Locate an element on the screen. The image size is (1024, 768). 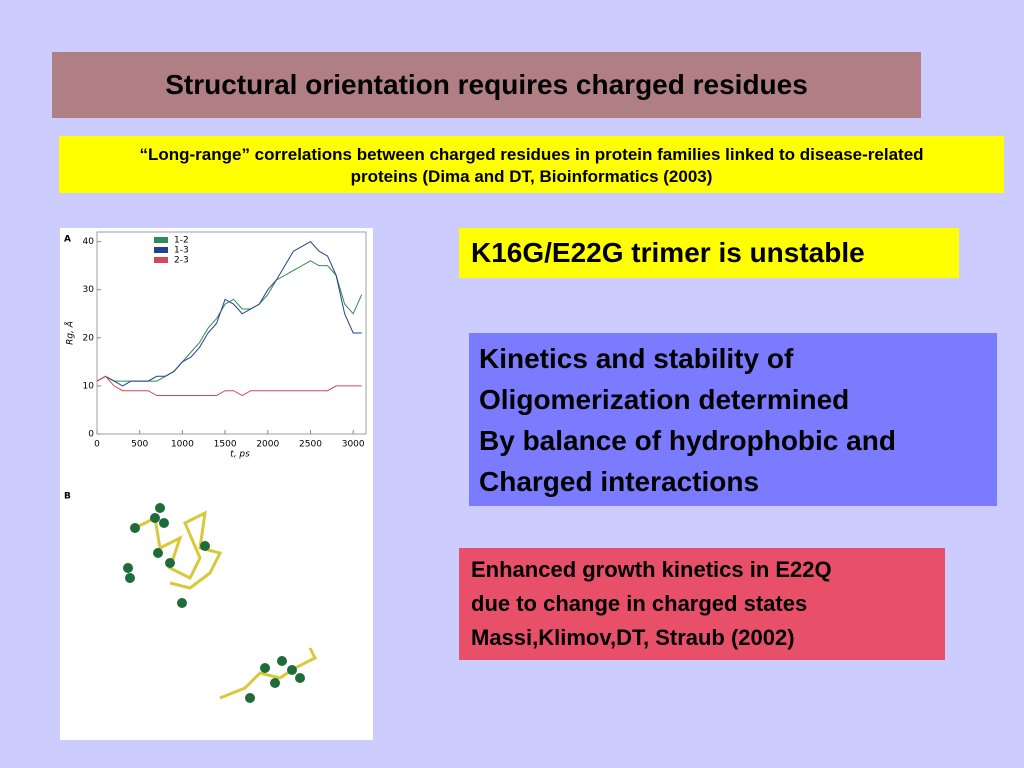
x-tick-label: 2500 is located at coordinates (310, 445).